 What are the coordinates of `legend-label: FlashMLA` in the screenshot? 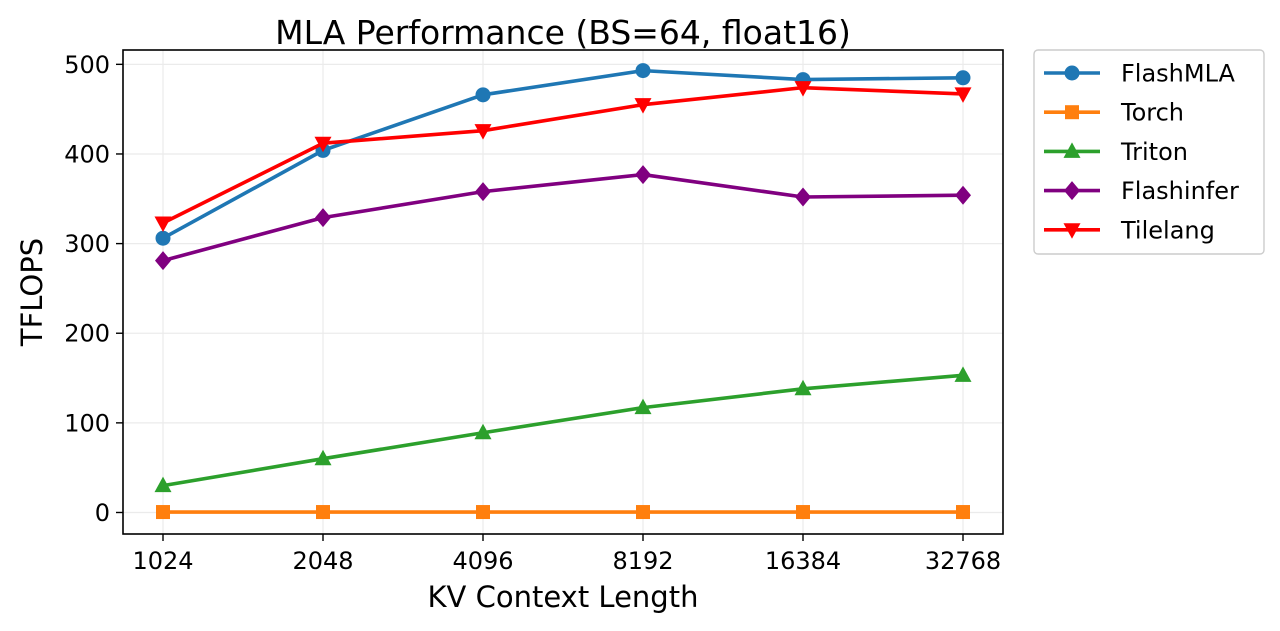 It's located at (1178, 74).